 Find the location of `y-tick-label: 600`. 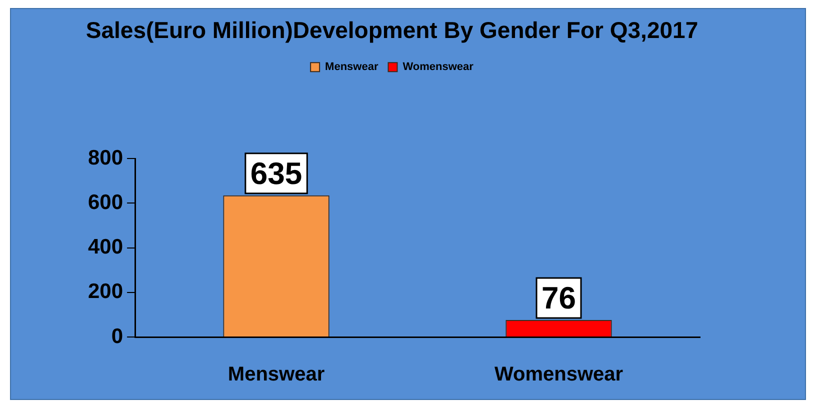

y-tick-label: 600 is located at coordinates (106, 202).